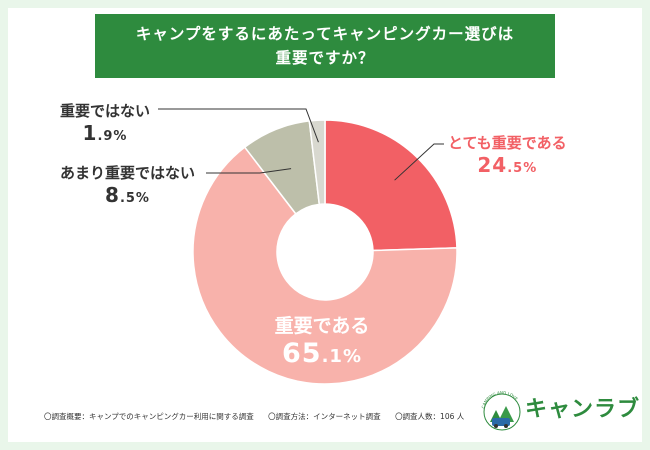 The width and height of the screenshot is (650, 450). Describe the element at coordinates (105, 133) in the screenshot. I see `label-not-important-pct: 1.9%` at that location.